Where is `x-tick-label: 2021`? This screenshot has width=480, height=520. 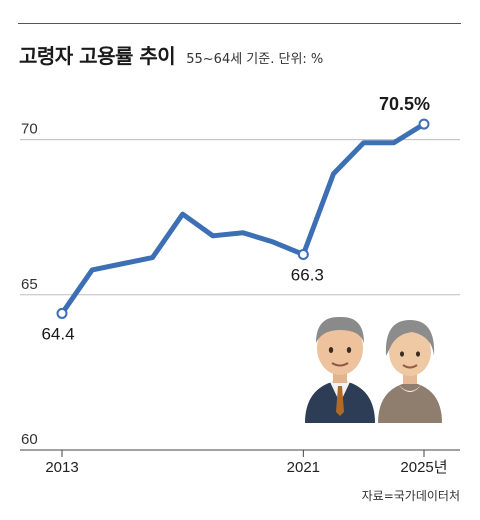 x-tick-label: 2021 is located at coordinates (303, 467).